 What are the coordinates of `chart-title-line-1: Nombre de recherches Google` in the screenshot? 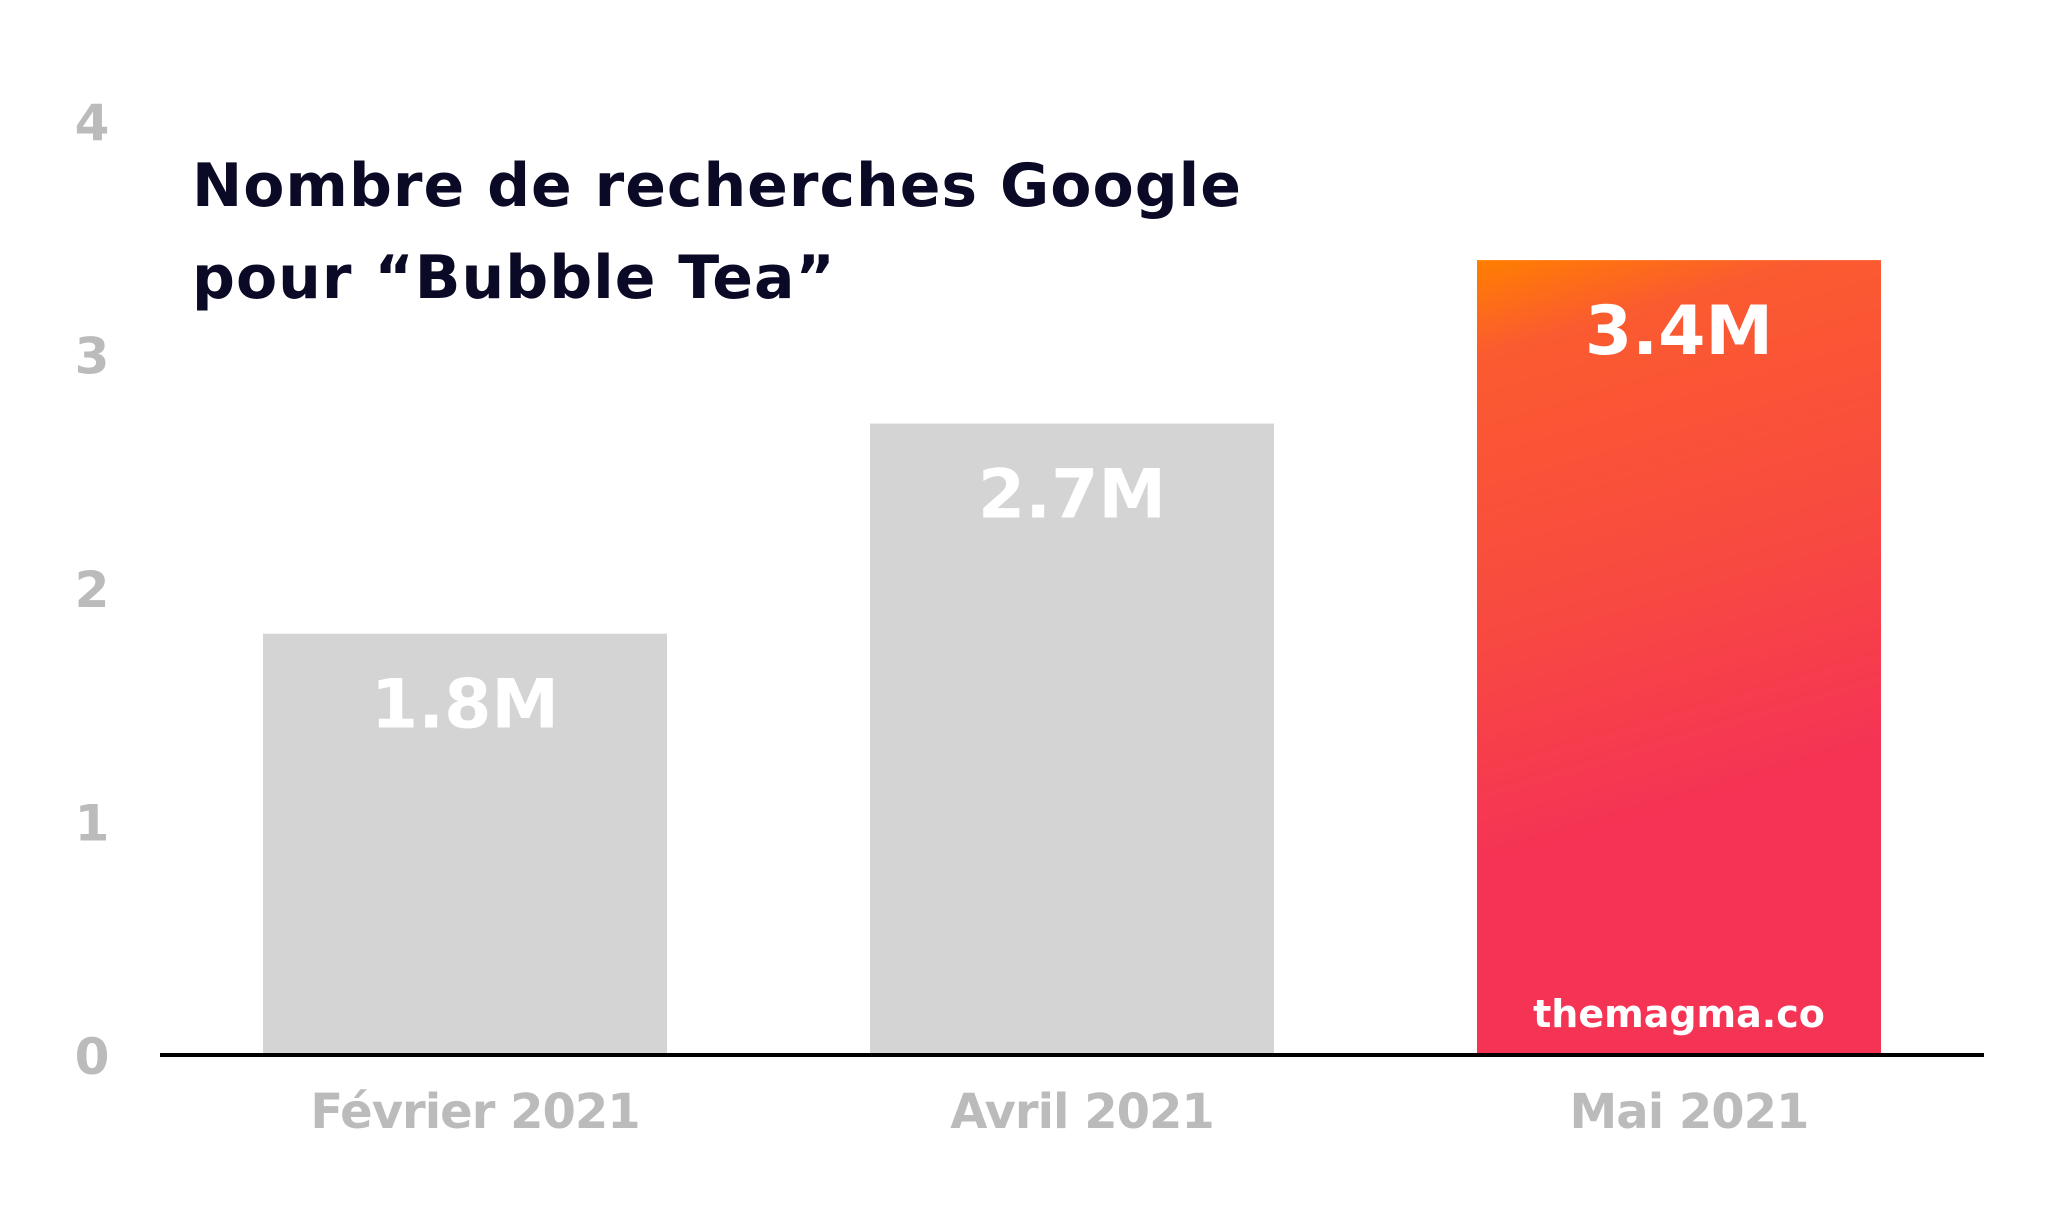 It's located at (717, 186).